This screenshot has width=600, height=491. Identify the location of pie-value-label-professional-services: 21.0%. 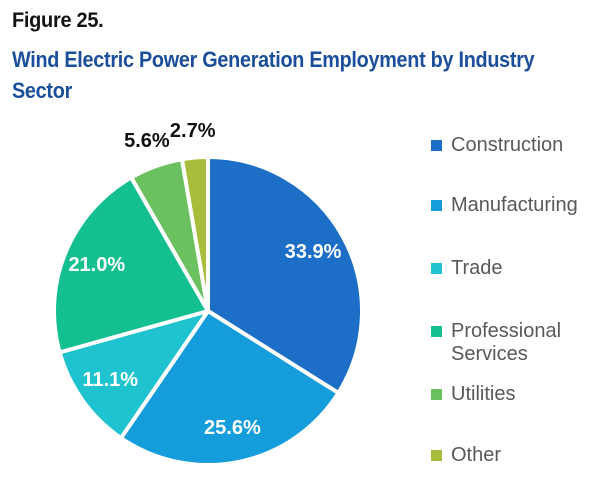
(96, 265).